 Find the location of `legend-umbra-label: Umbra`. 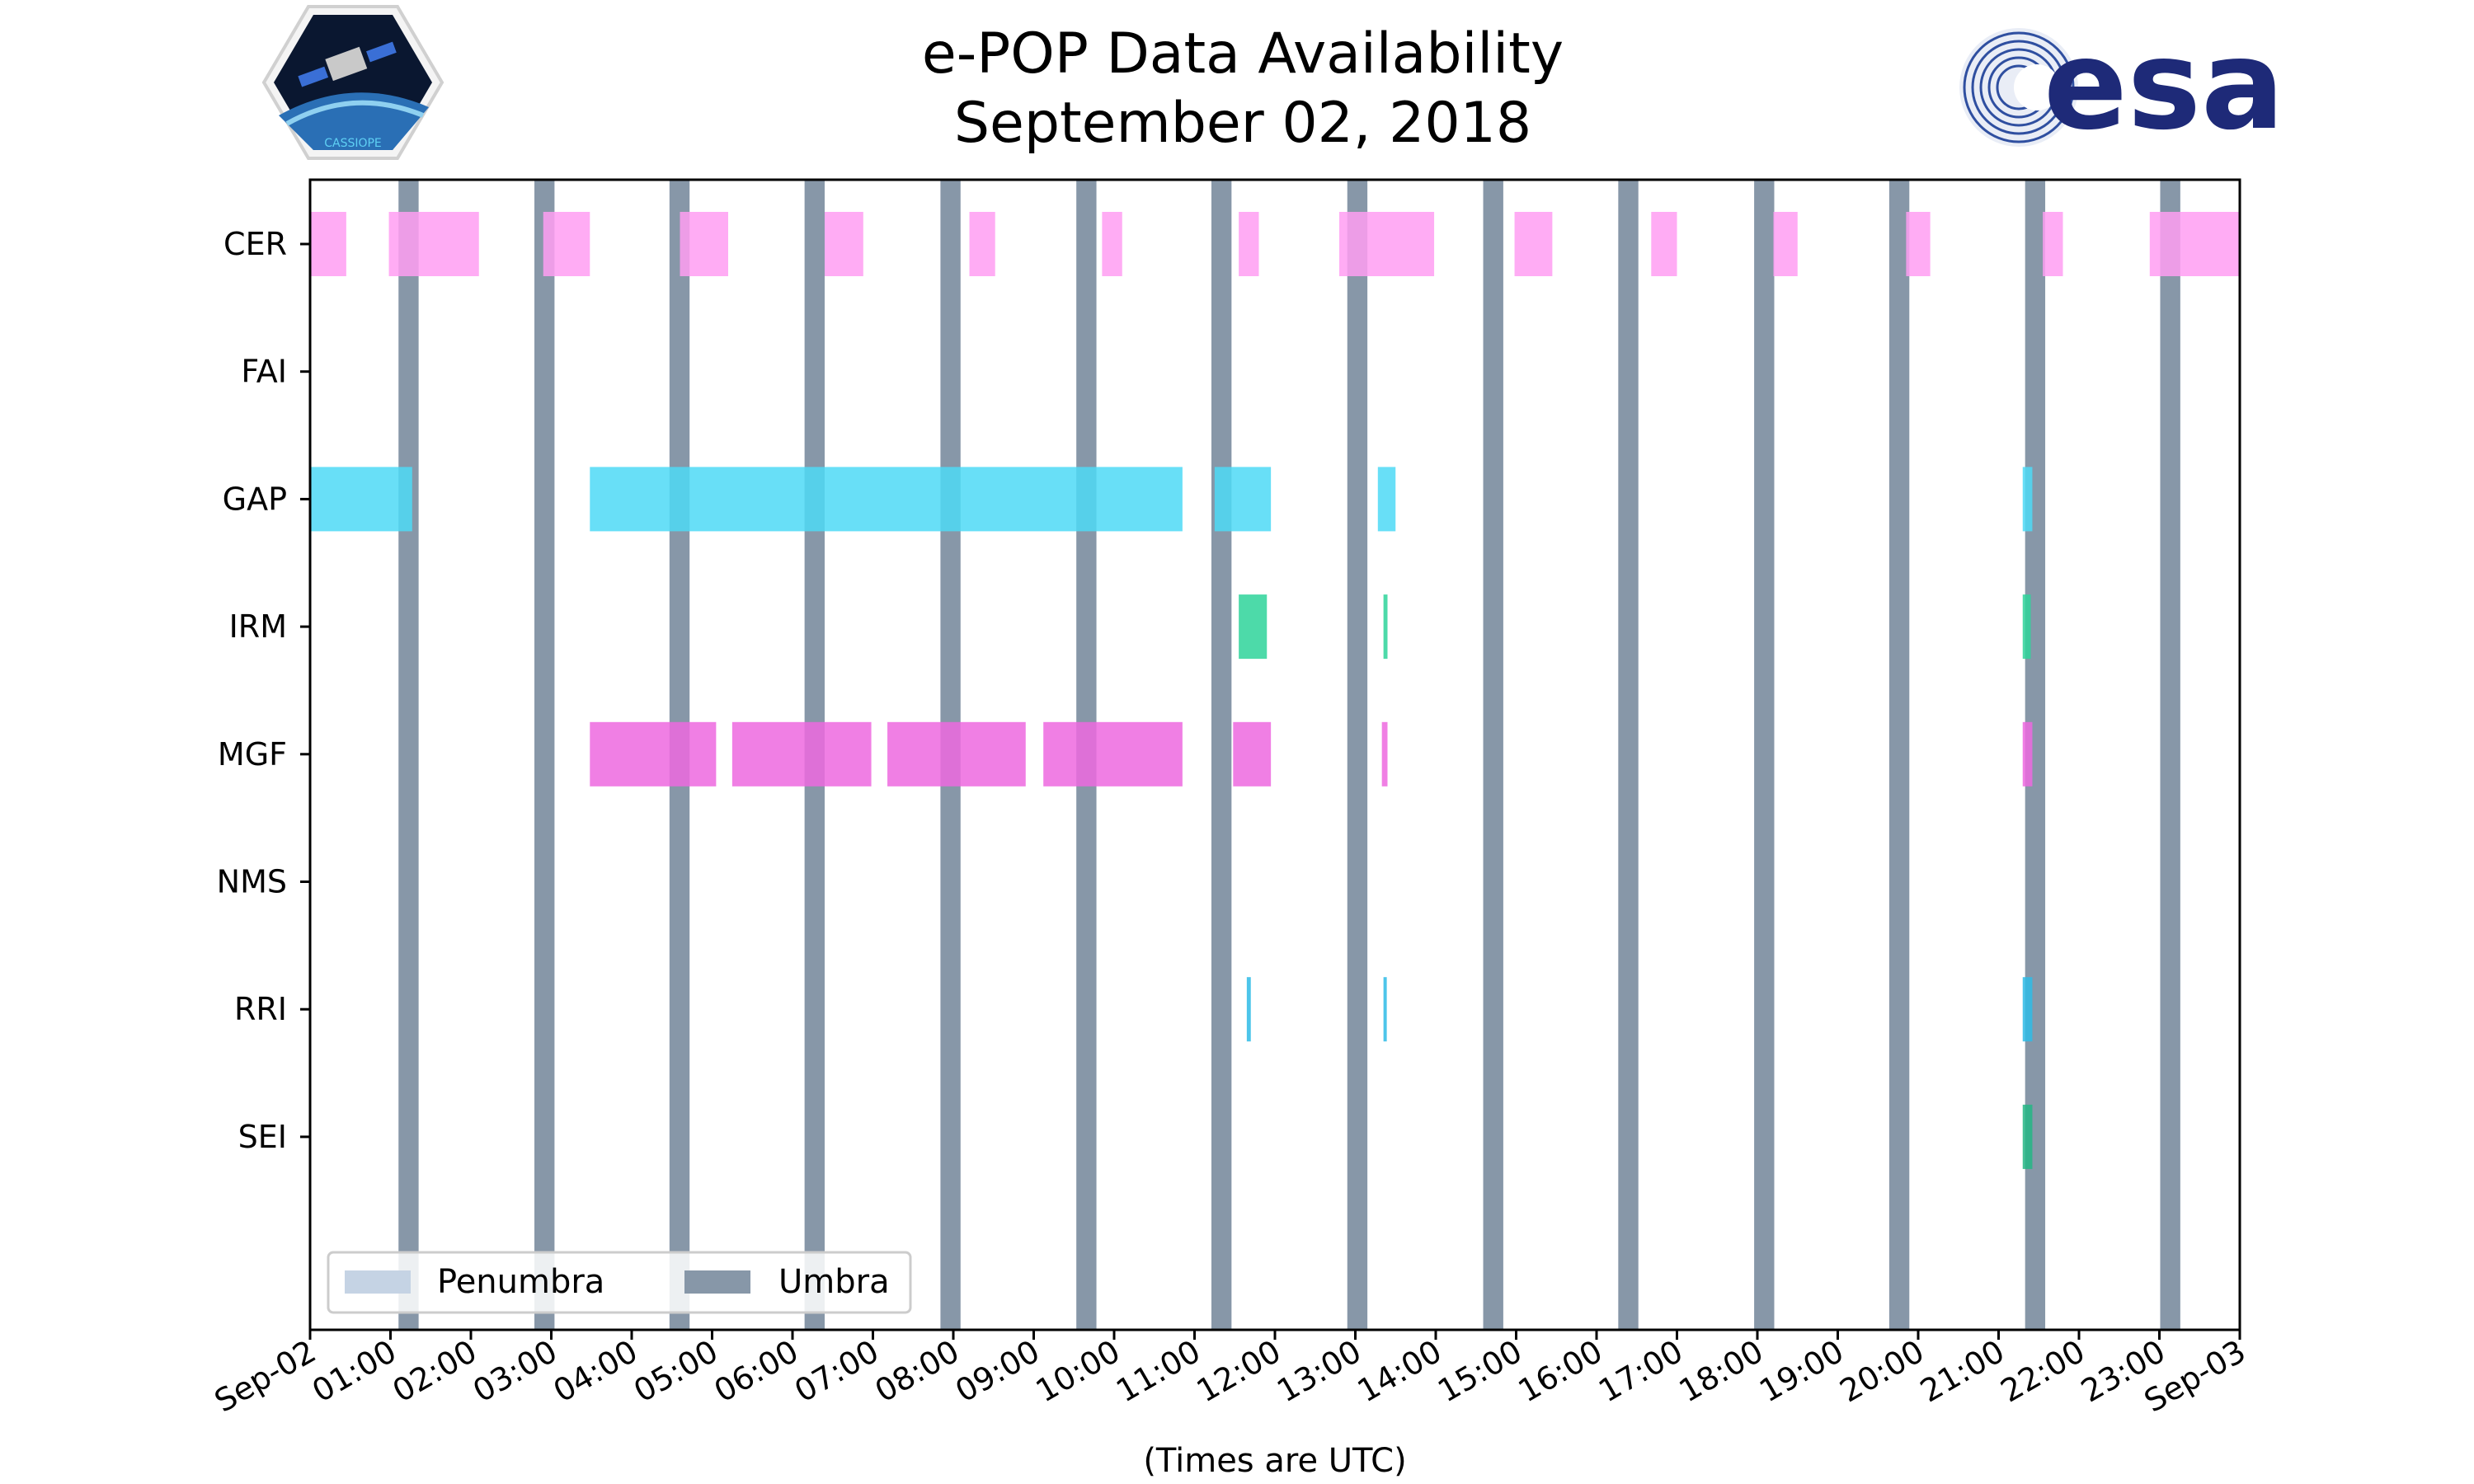

legend-umbra-label: Umbra is located at coordinates (834, 1282).